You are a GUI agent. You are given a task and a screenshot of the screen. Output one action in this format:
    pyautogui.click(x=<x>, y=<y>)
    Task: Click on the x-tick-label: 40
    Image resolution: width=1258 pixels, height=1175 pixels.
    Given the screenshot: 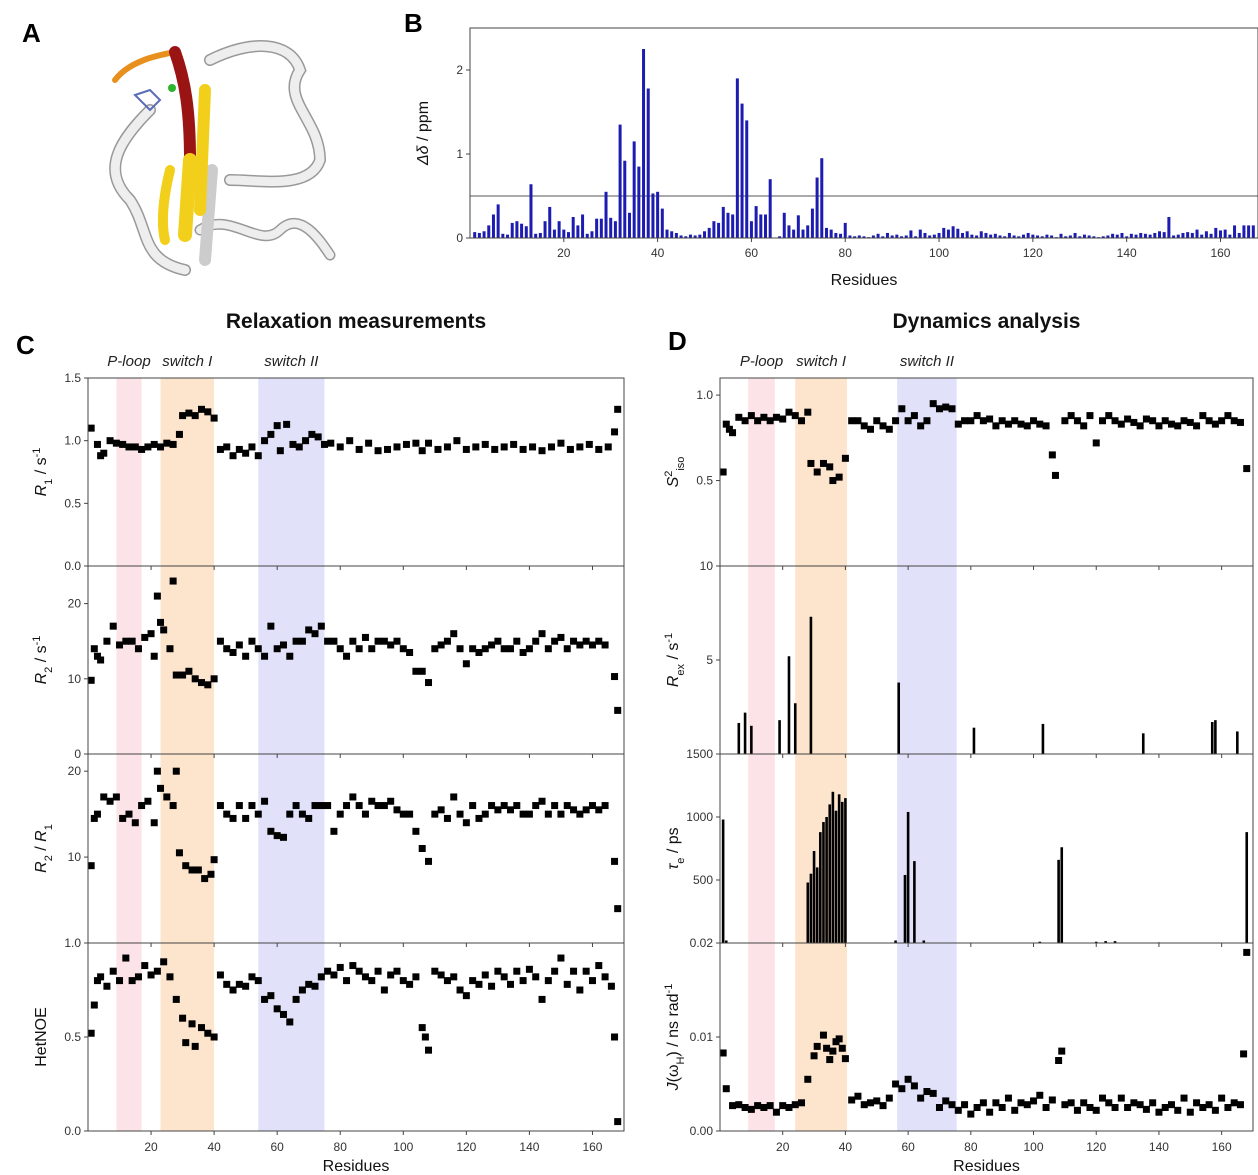 What is the action you would take?
    pyautogui.click(x=214, y=1147)
    